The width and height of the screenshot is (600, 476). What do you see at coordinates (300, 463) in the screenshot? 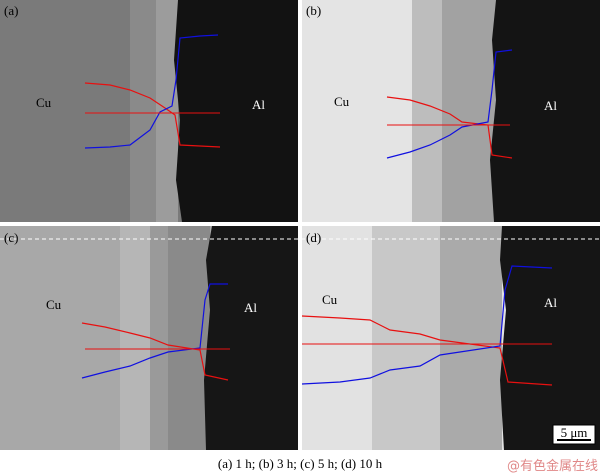
I see `caption: (a) 1 h; (b) 3 h; (c) 5 h; (d) 10 h` at bounding box center [300, 463].